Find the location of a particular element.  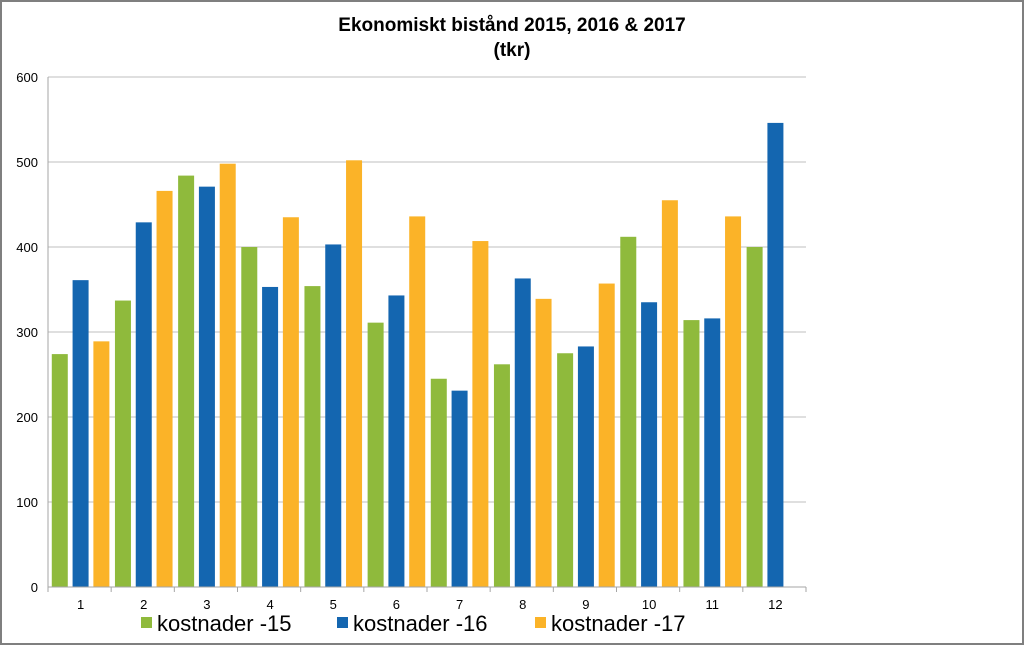

y-tick-label: 600 is located at coordinates (27, 77).